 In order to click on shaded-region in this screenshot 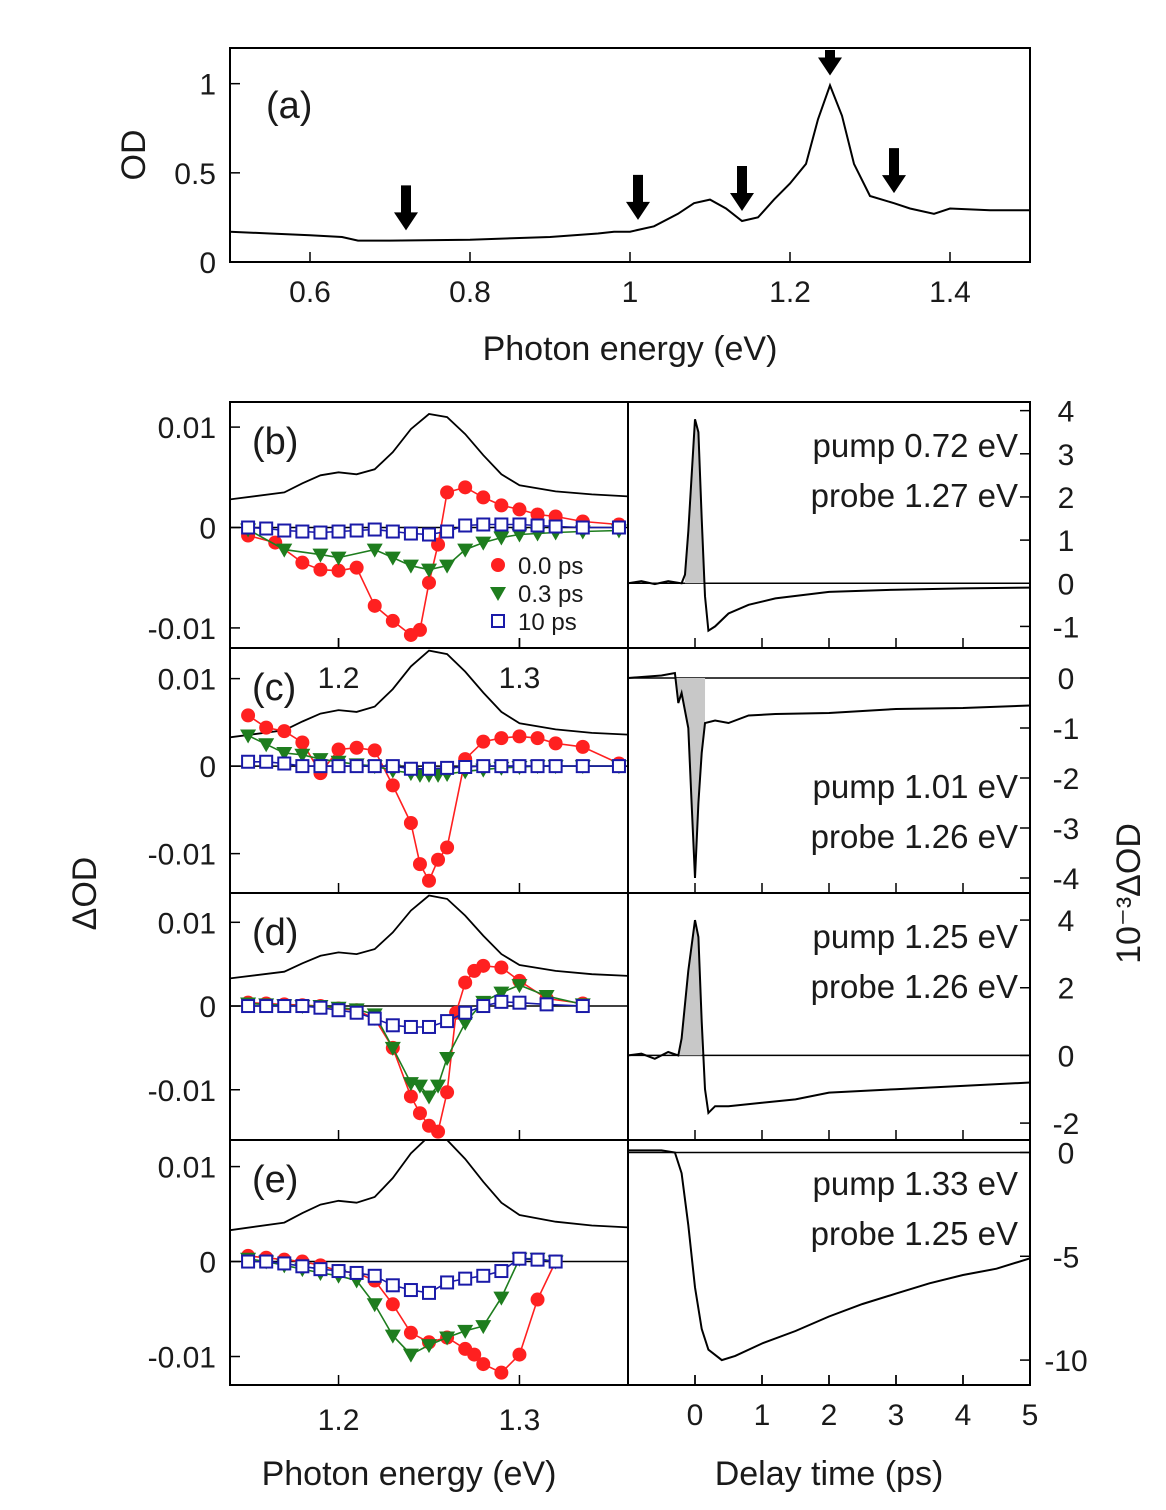, I will do `click(690, 775)`.